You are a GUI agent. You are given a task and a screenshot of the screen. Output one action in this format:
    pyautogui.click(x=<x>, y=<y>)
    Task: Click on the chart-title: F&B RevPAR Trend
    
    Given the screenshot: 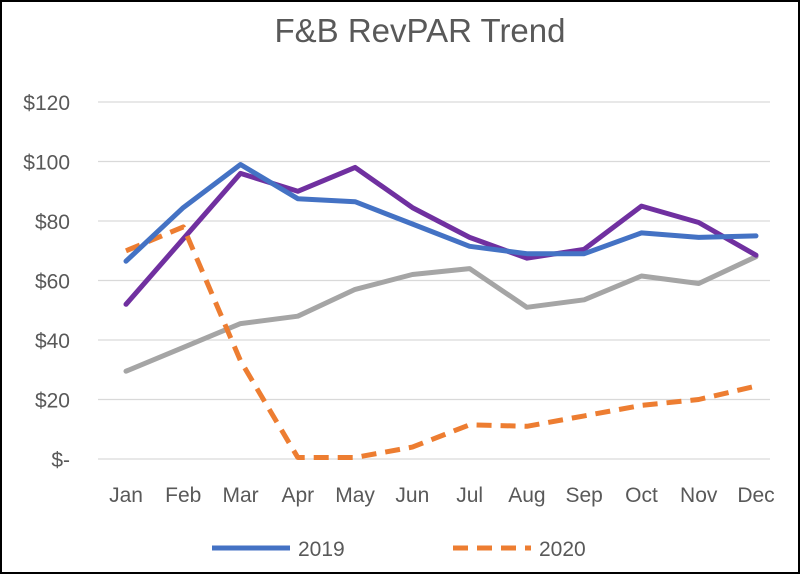 What is the action you would take?
    pyautogui.click(x=420, y=30)
    